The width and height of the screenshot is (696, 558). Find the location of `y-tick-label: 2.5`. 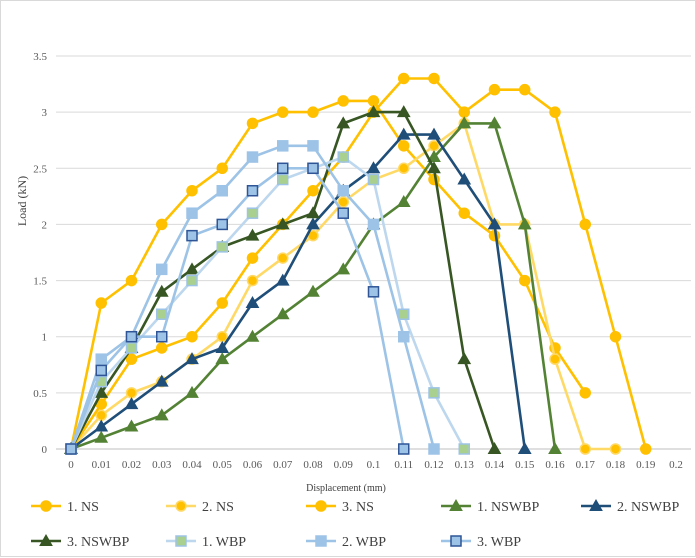

y-tick-label: 2.5 is located at coordinates (40, 169).